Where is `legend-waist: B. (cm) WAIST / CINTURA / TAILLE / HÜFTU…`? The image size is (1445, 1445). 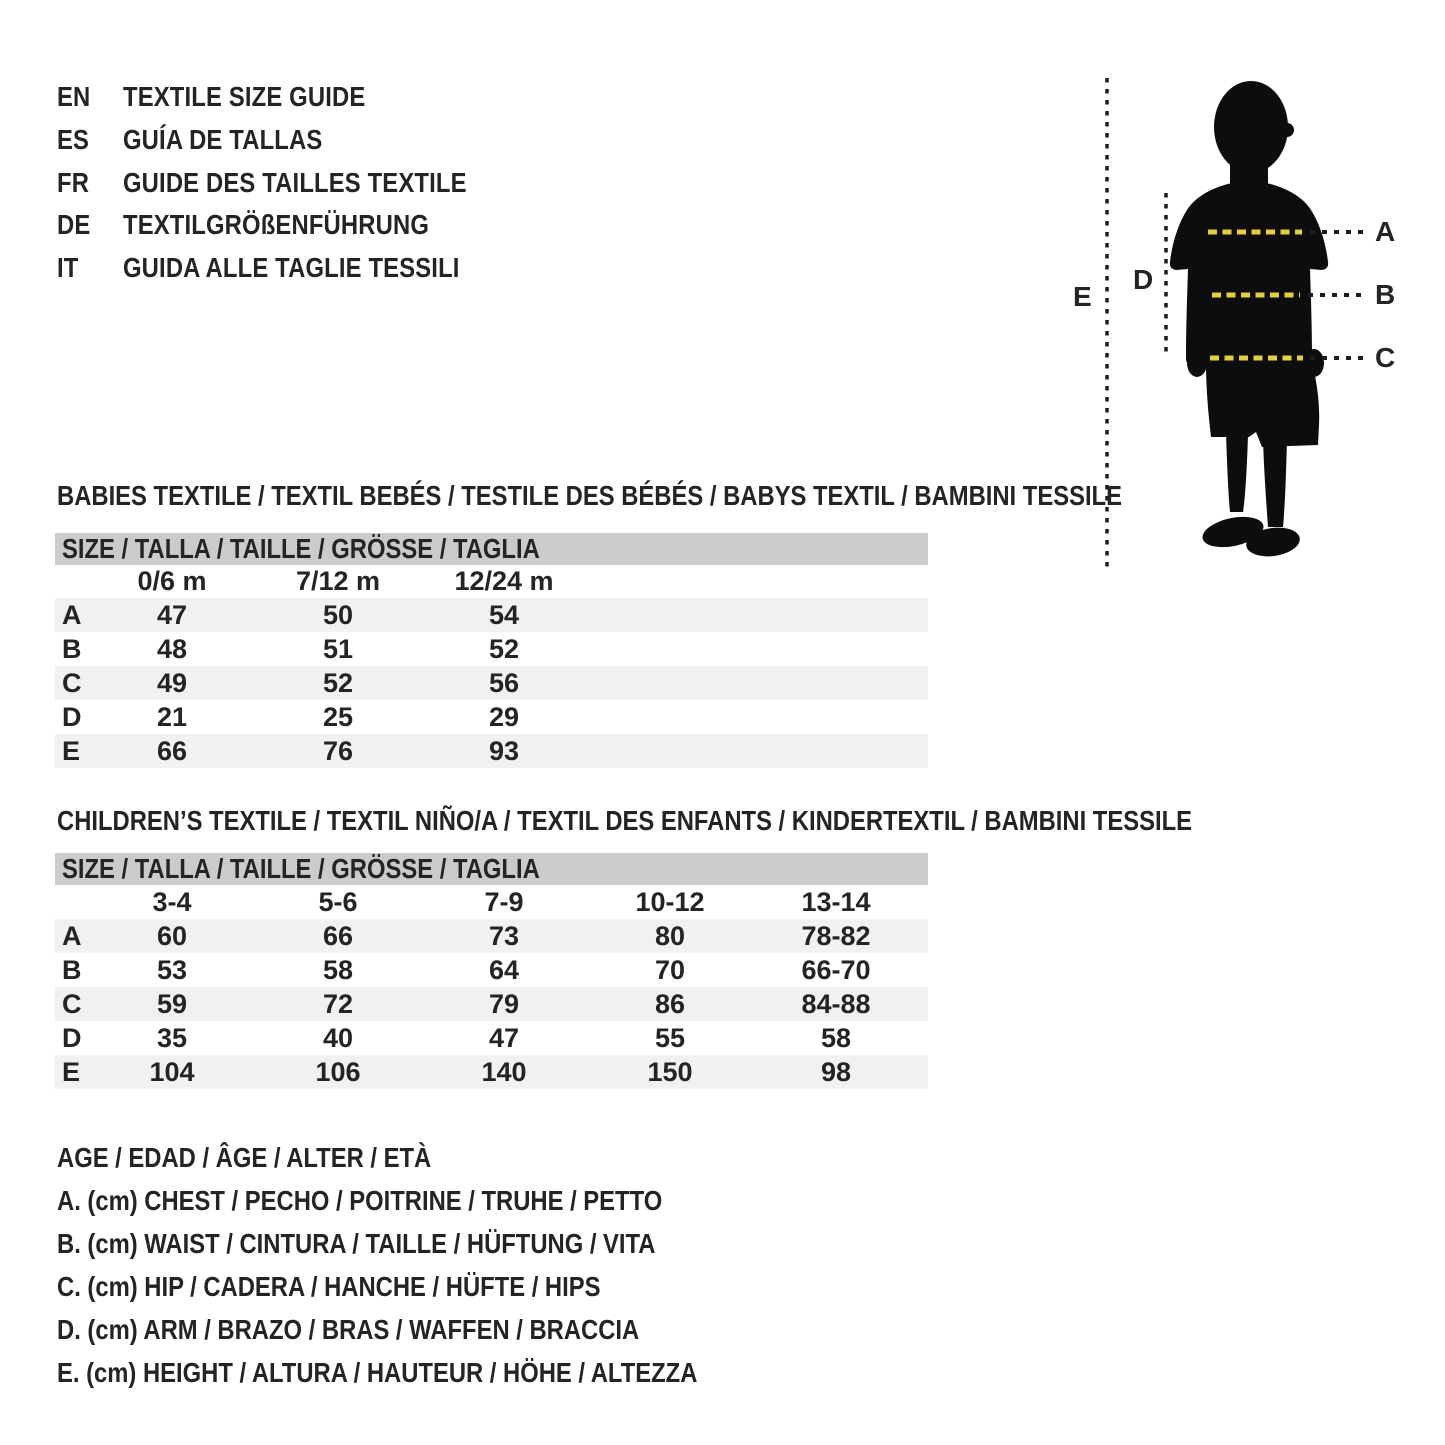
legend-waist: B. (cm) WAIST / CINTURA / TAILLE / HÜFTU… is located at coordinates (356, 1243).